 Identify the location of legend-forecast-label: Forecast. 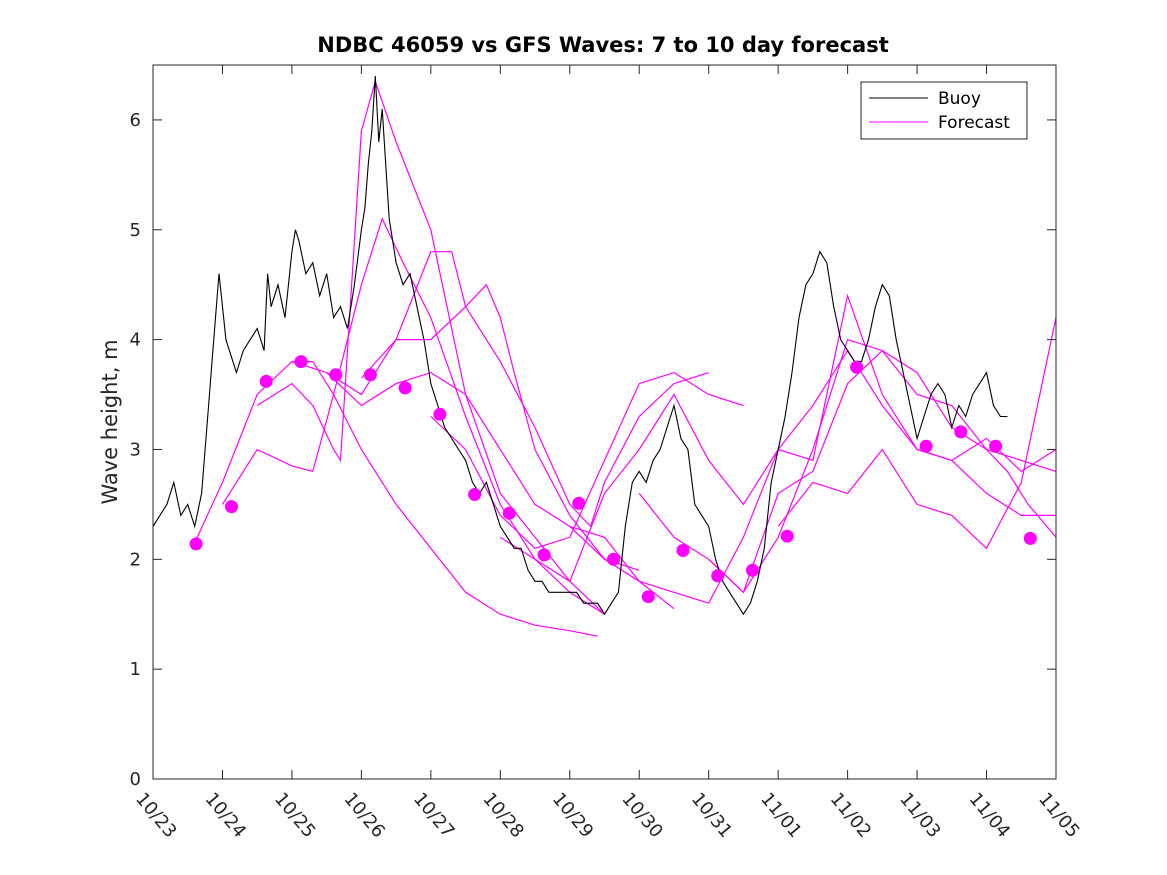
(974, 123).